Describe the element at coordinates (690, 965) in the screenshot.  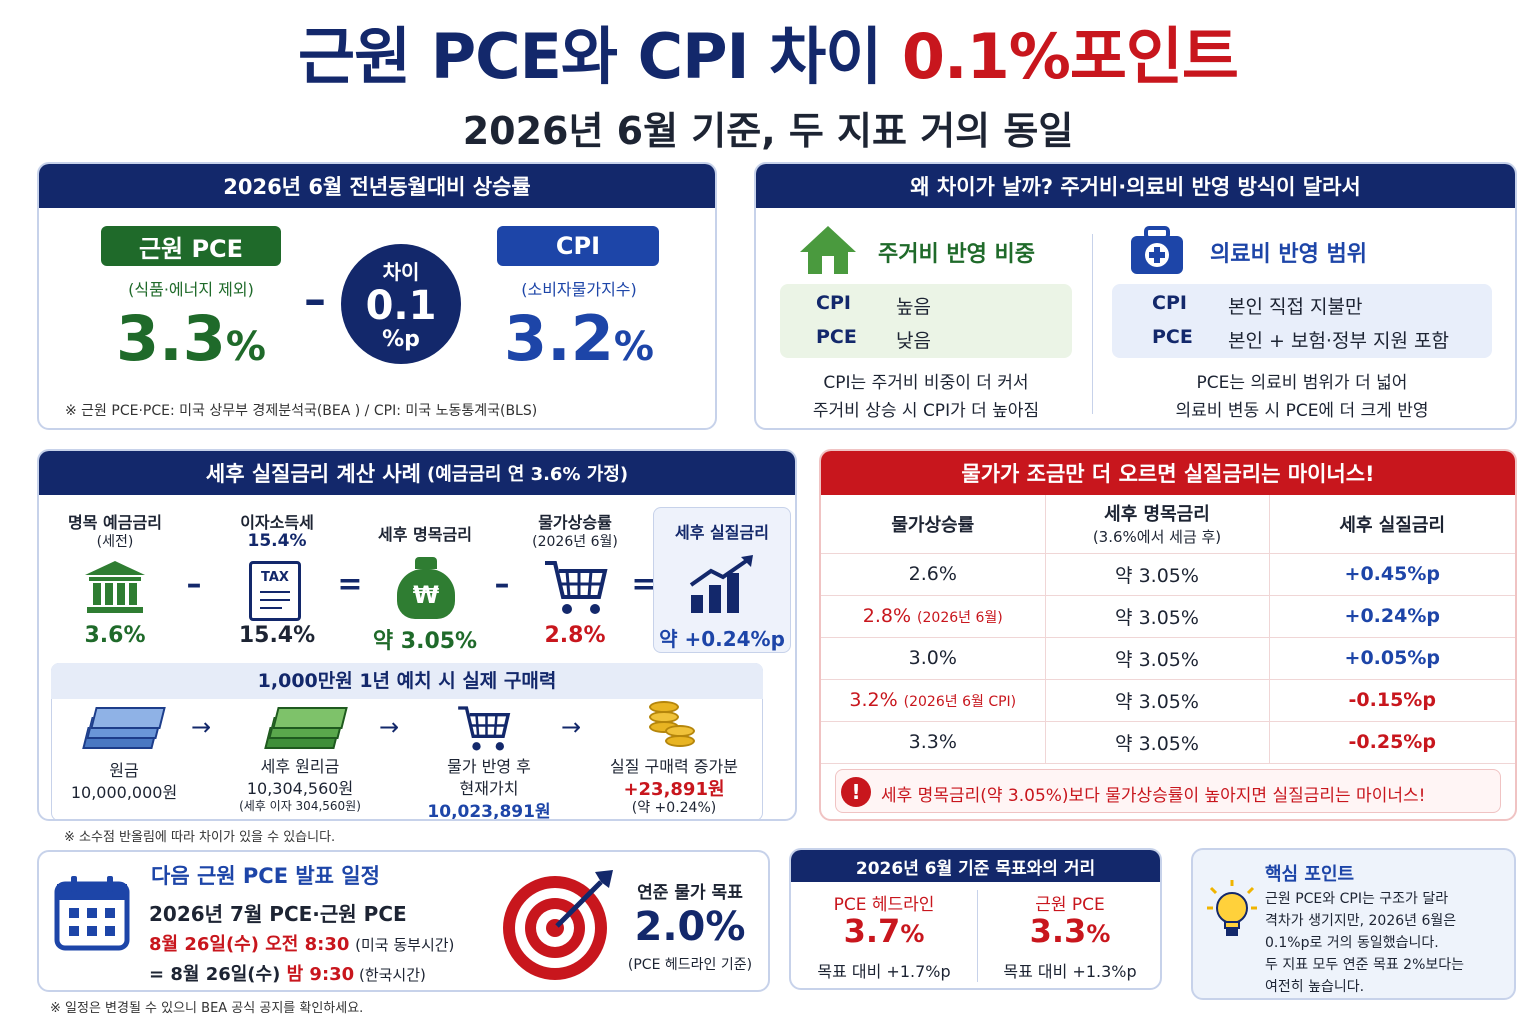
I see `target-sub: (PCE 헤드라인 기준)` at that location.